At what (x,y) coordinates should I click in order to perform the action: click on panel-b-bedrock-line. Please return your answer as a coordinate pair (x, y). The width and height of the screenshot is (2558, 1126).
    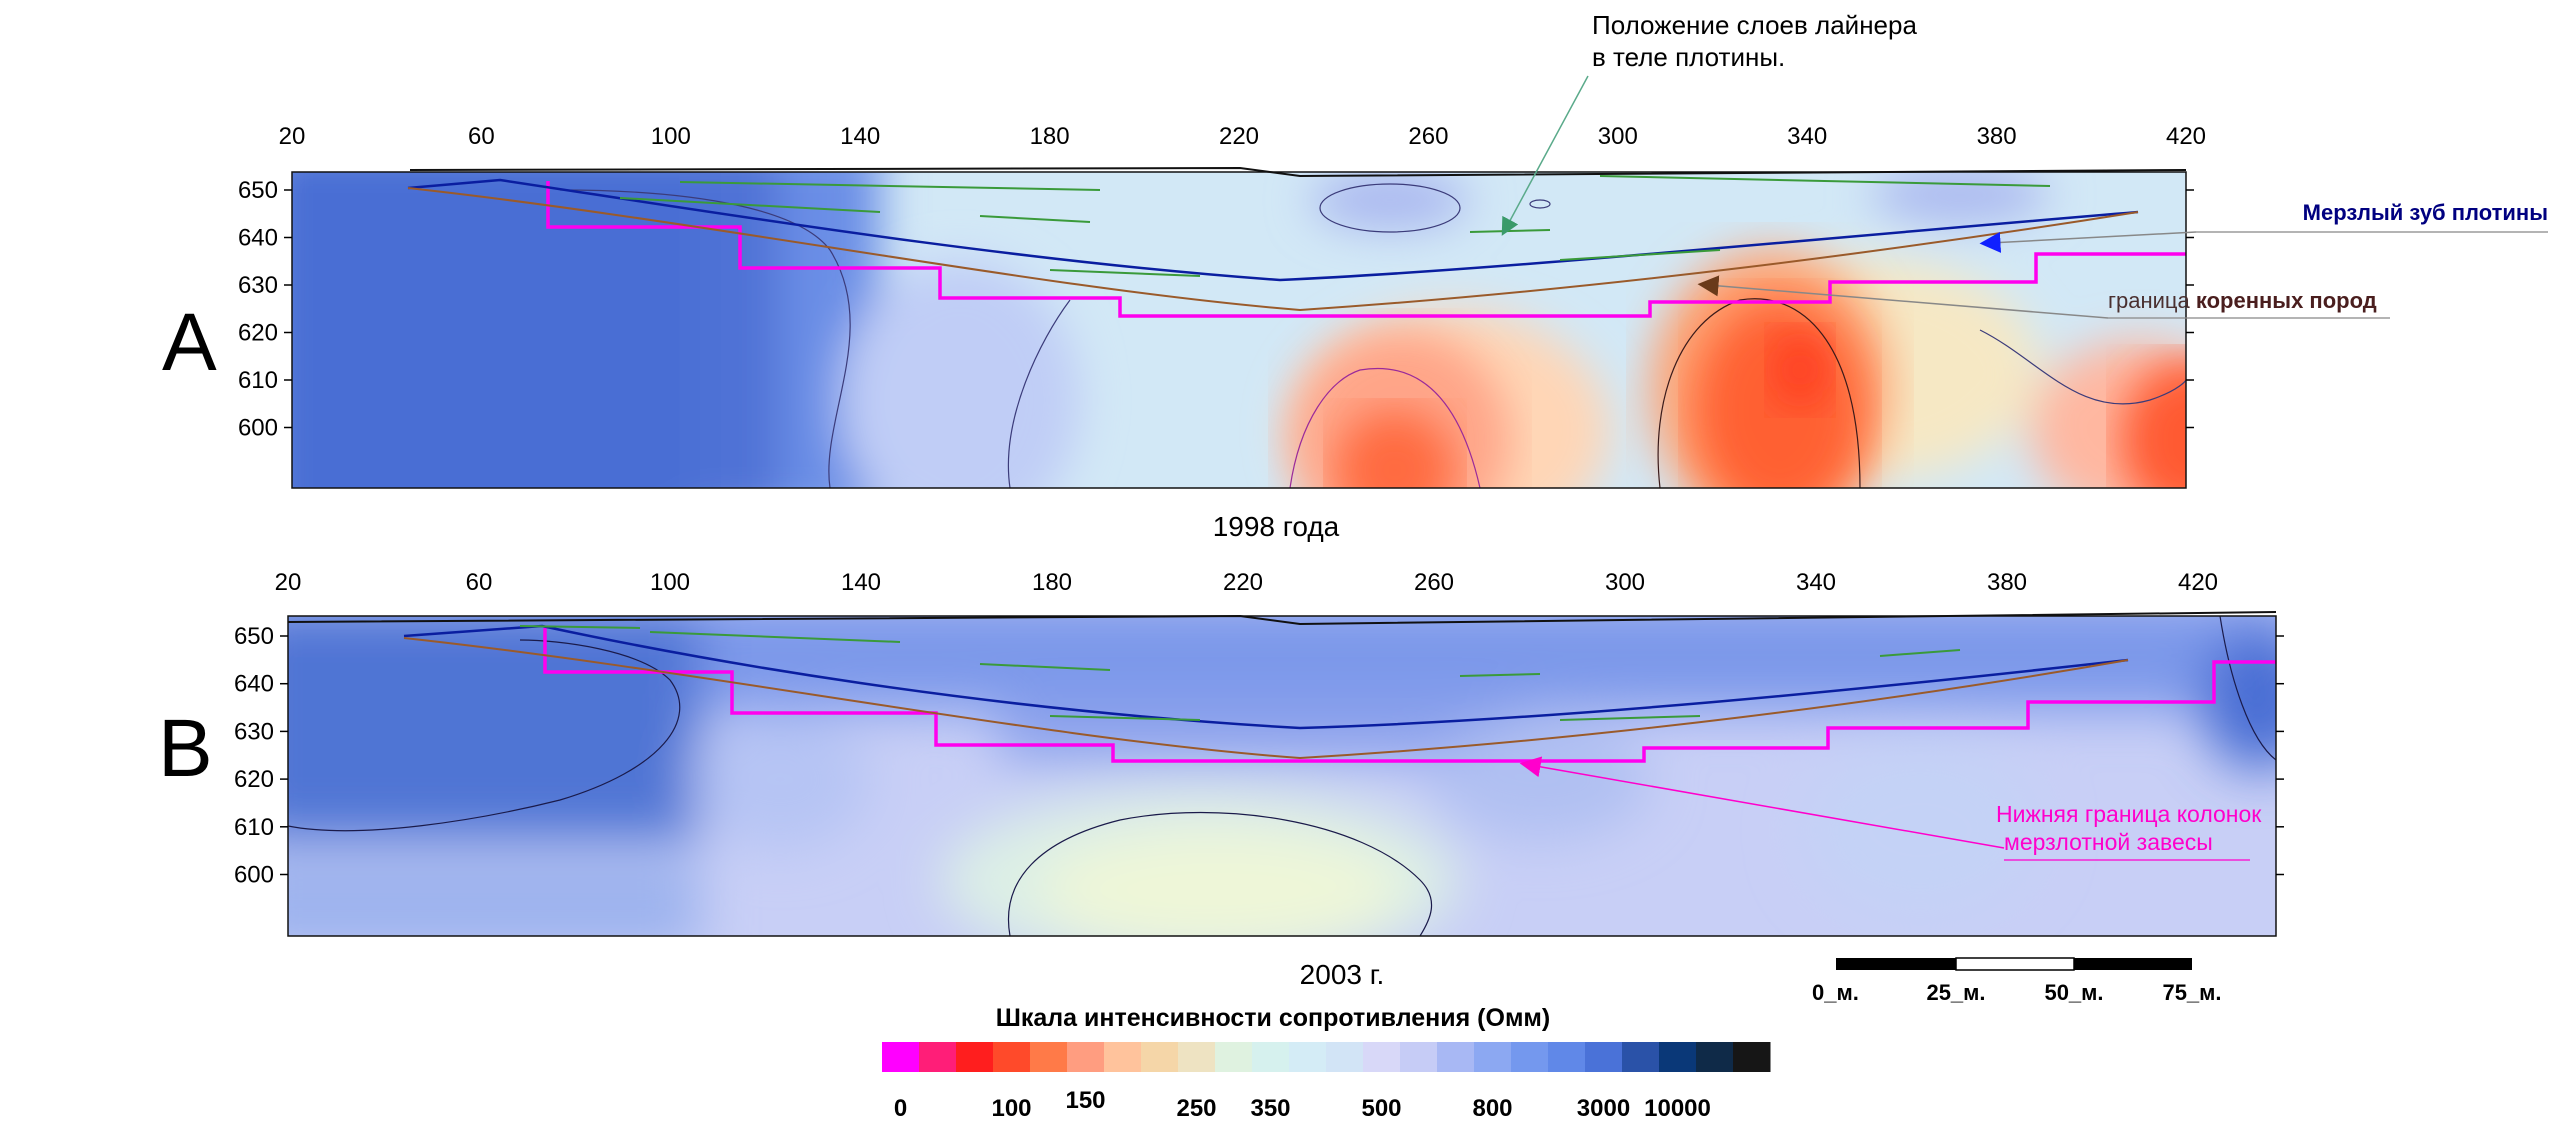
    Looking at the image, I should click on (1266, 698).